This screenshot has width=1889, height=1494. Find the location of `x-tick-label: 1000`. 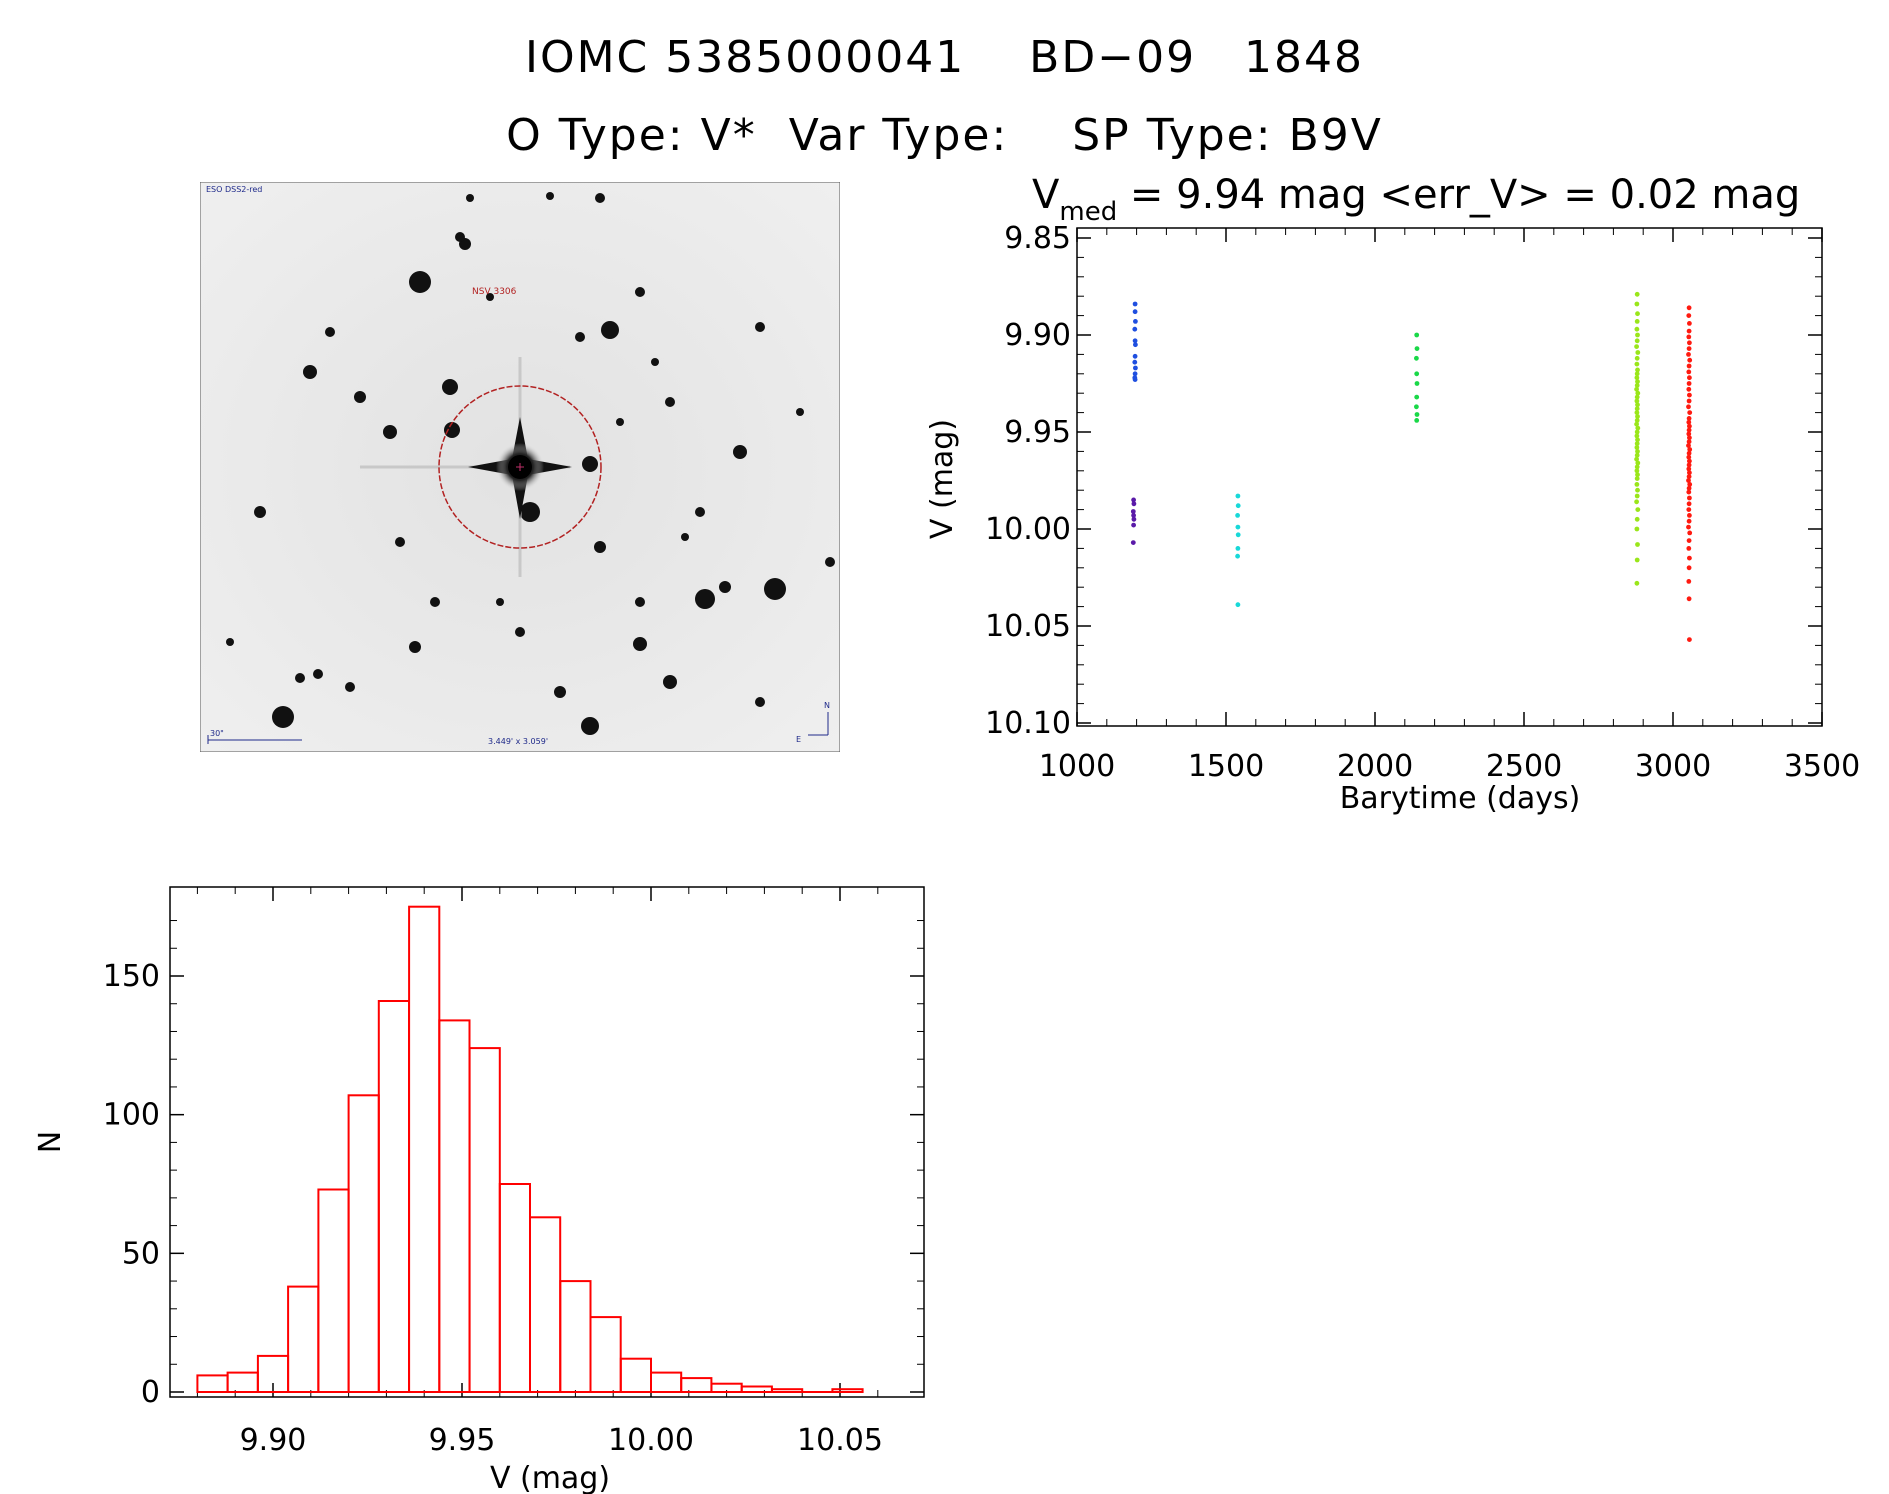

x-tick-label: 1000 is located at coordinates (1077, 766).